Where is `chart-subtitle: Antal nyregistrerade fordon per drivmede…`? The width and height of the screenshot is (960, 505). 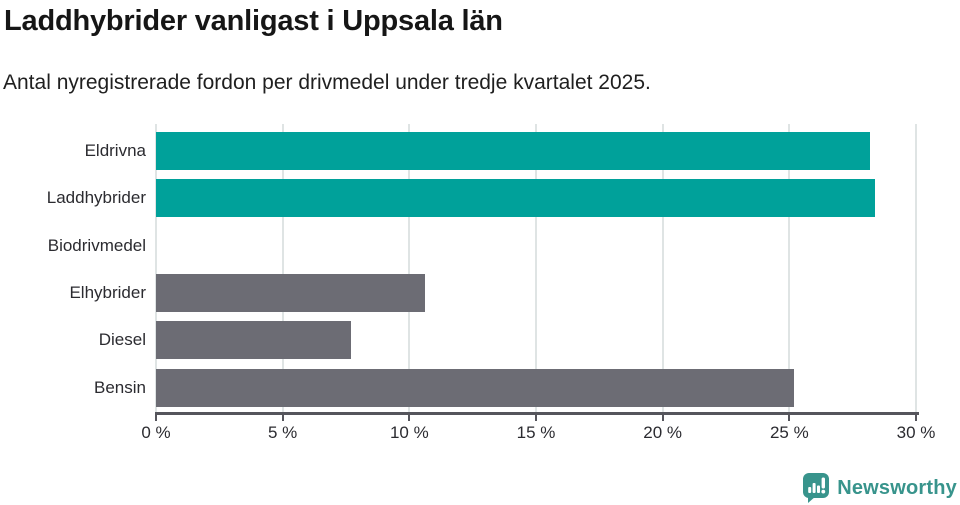
chart-subtitle: Antal nyregistrerade fordon per drivmede… is located at coordinates (327, 82).